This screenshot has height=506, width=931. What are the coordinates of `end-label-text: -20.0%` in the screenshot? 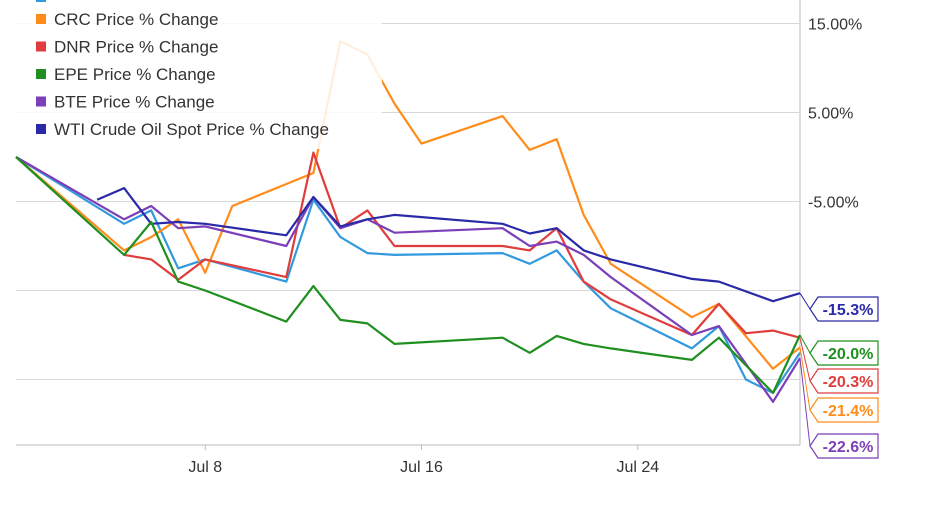 It's located at (848, 354).